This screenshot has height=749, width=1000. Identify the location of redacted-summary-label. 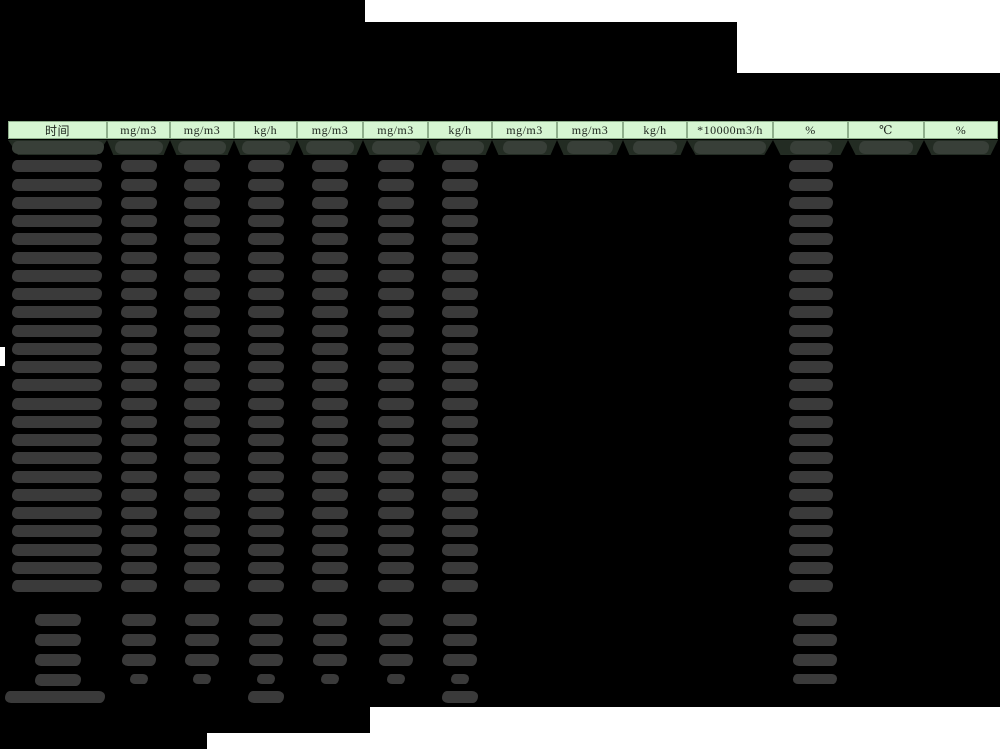
(58, 640).